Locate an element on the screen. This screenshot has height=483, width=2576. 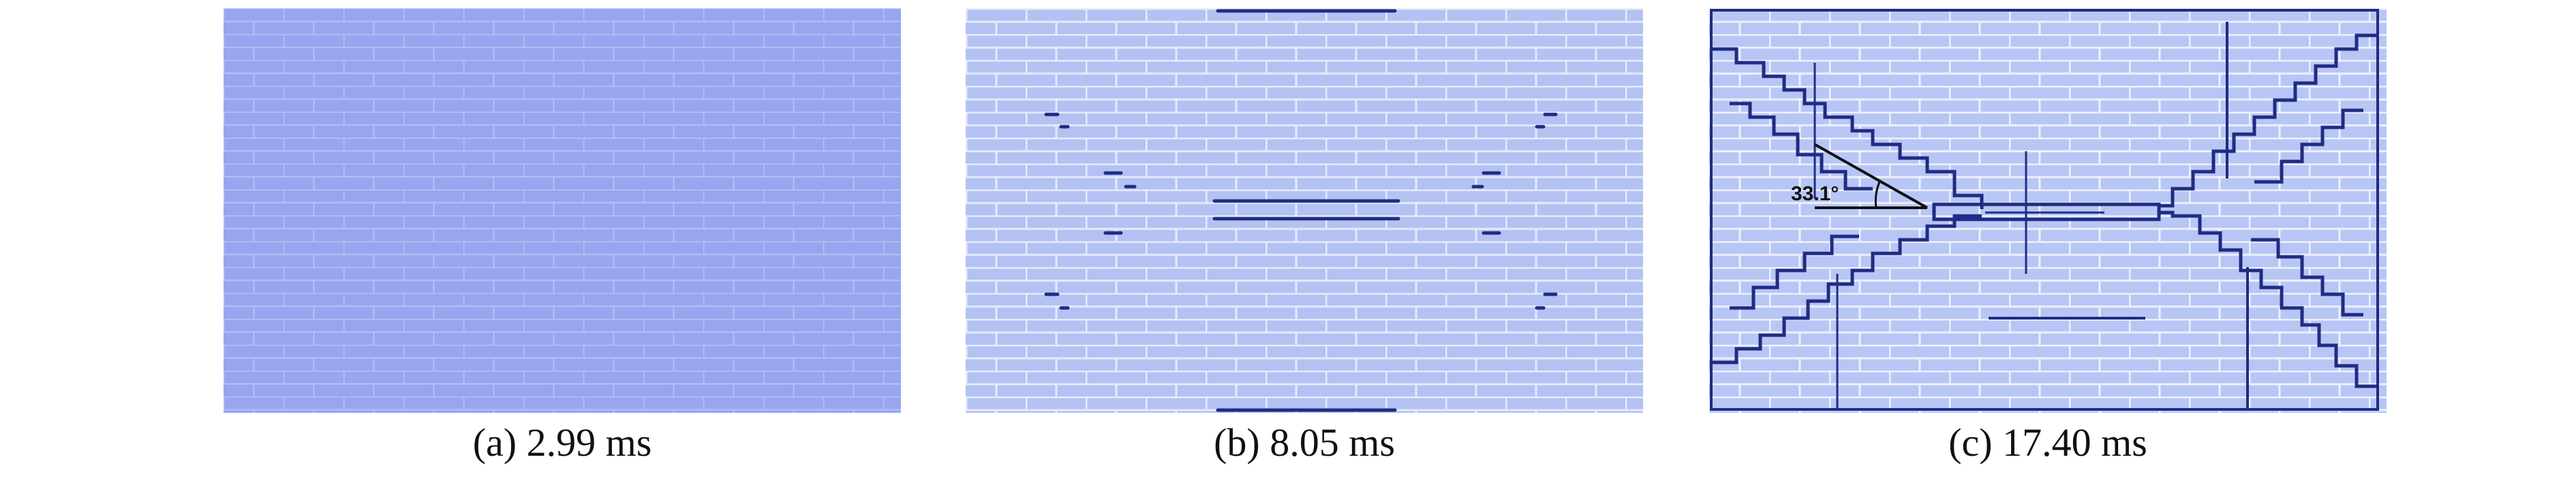
caption-a: (a) 2.99 ms is located at coordinates (562, 443).